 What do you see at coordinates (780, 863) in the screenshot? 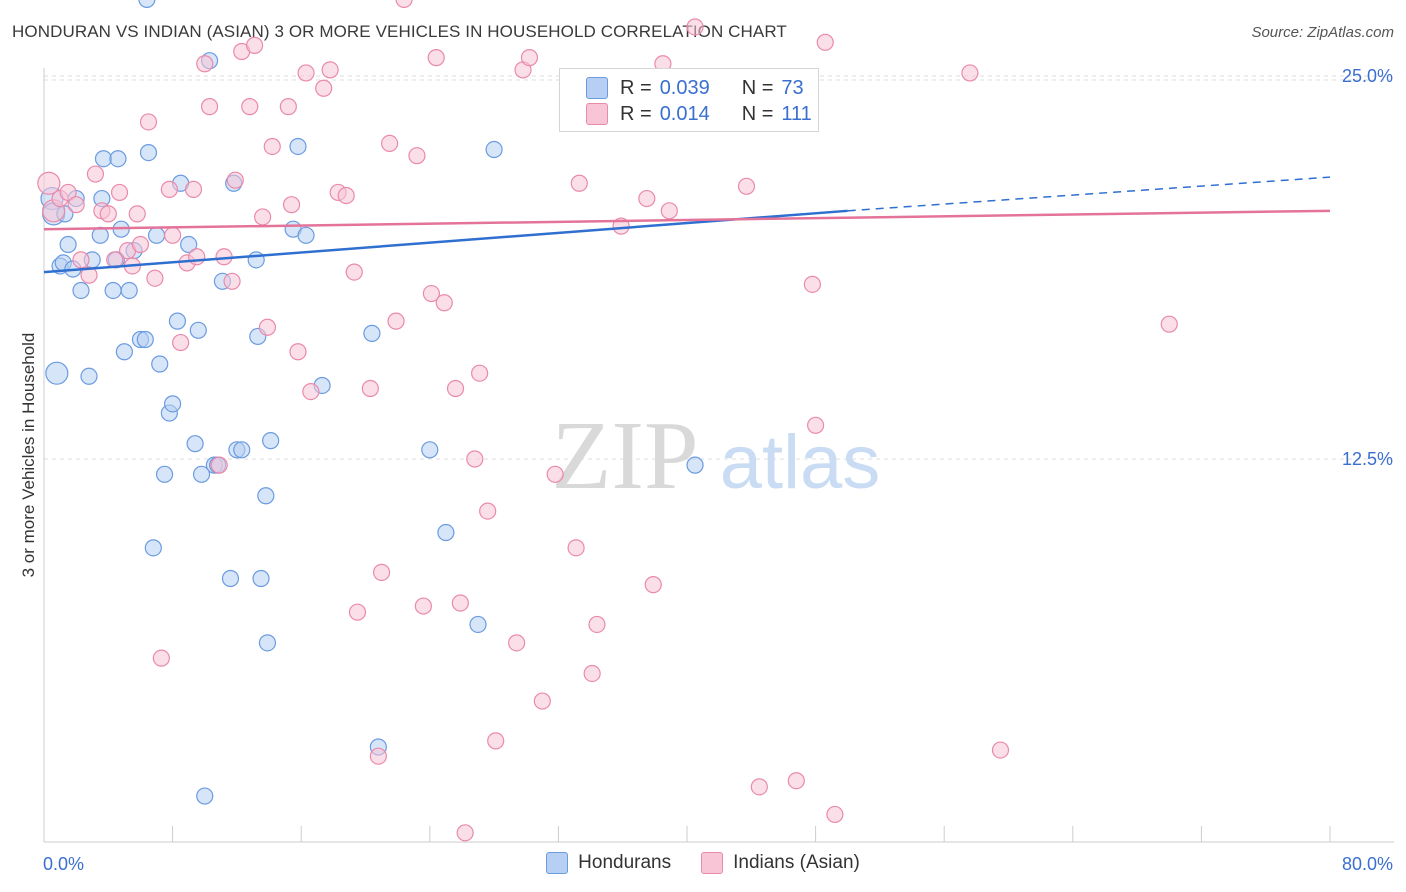
I see `legend-item-indians: Indians (Asian)` at bounding box center [780, 863].